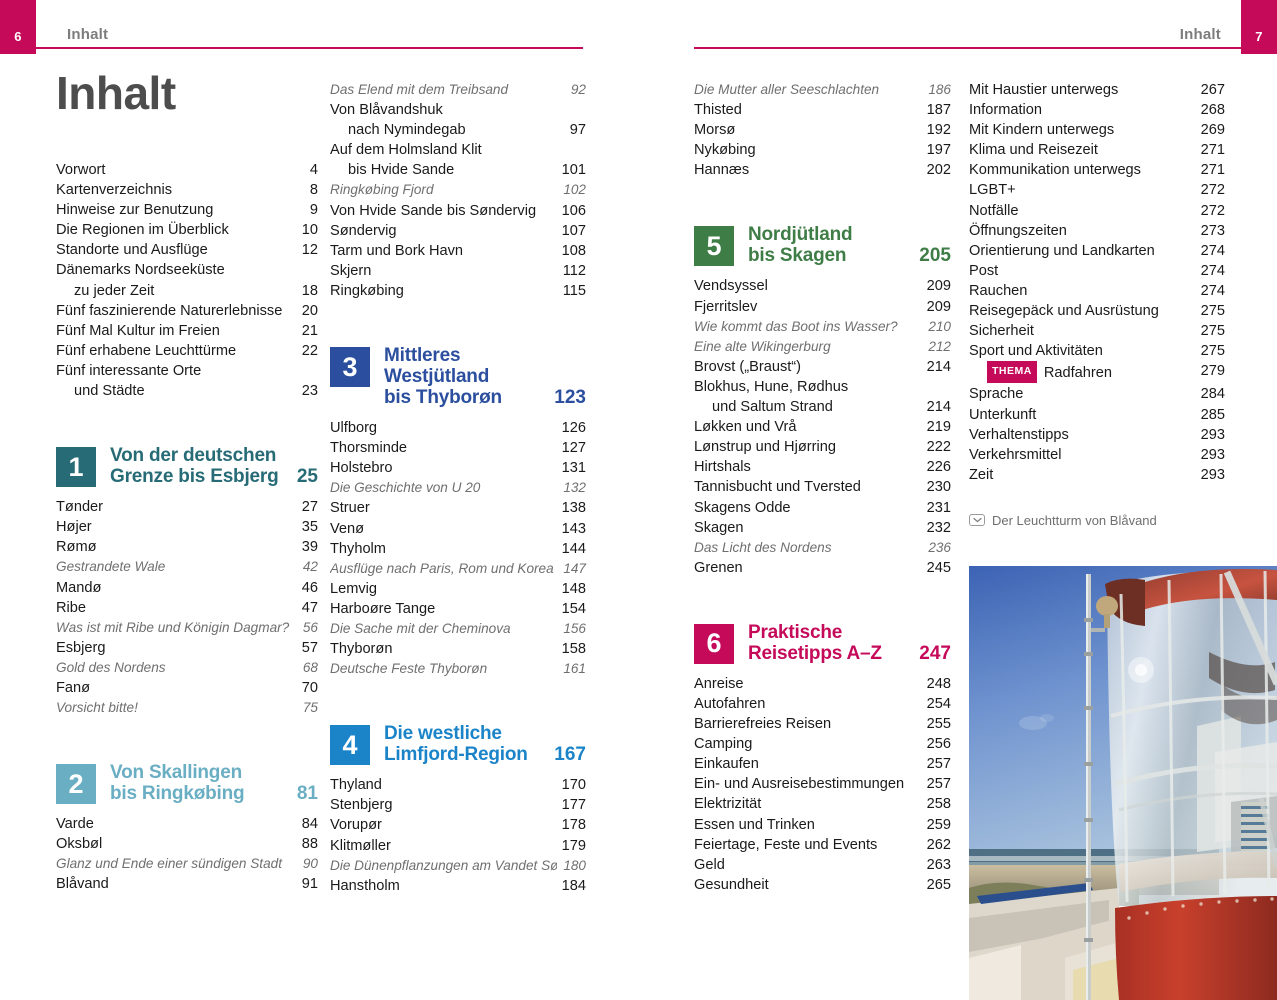  I want to click on toc-entry: Deutsche Feste Thyborøn 161, so click(458, 669).